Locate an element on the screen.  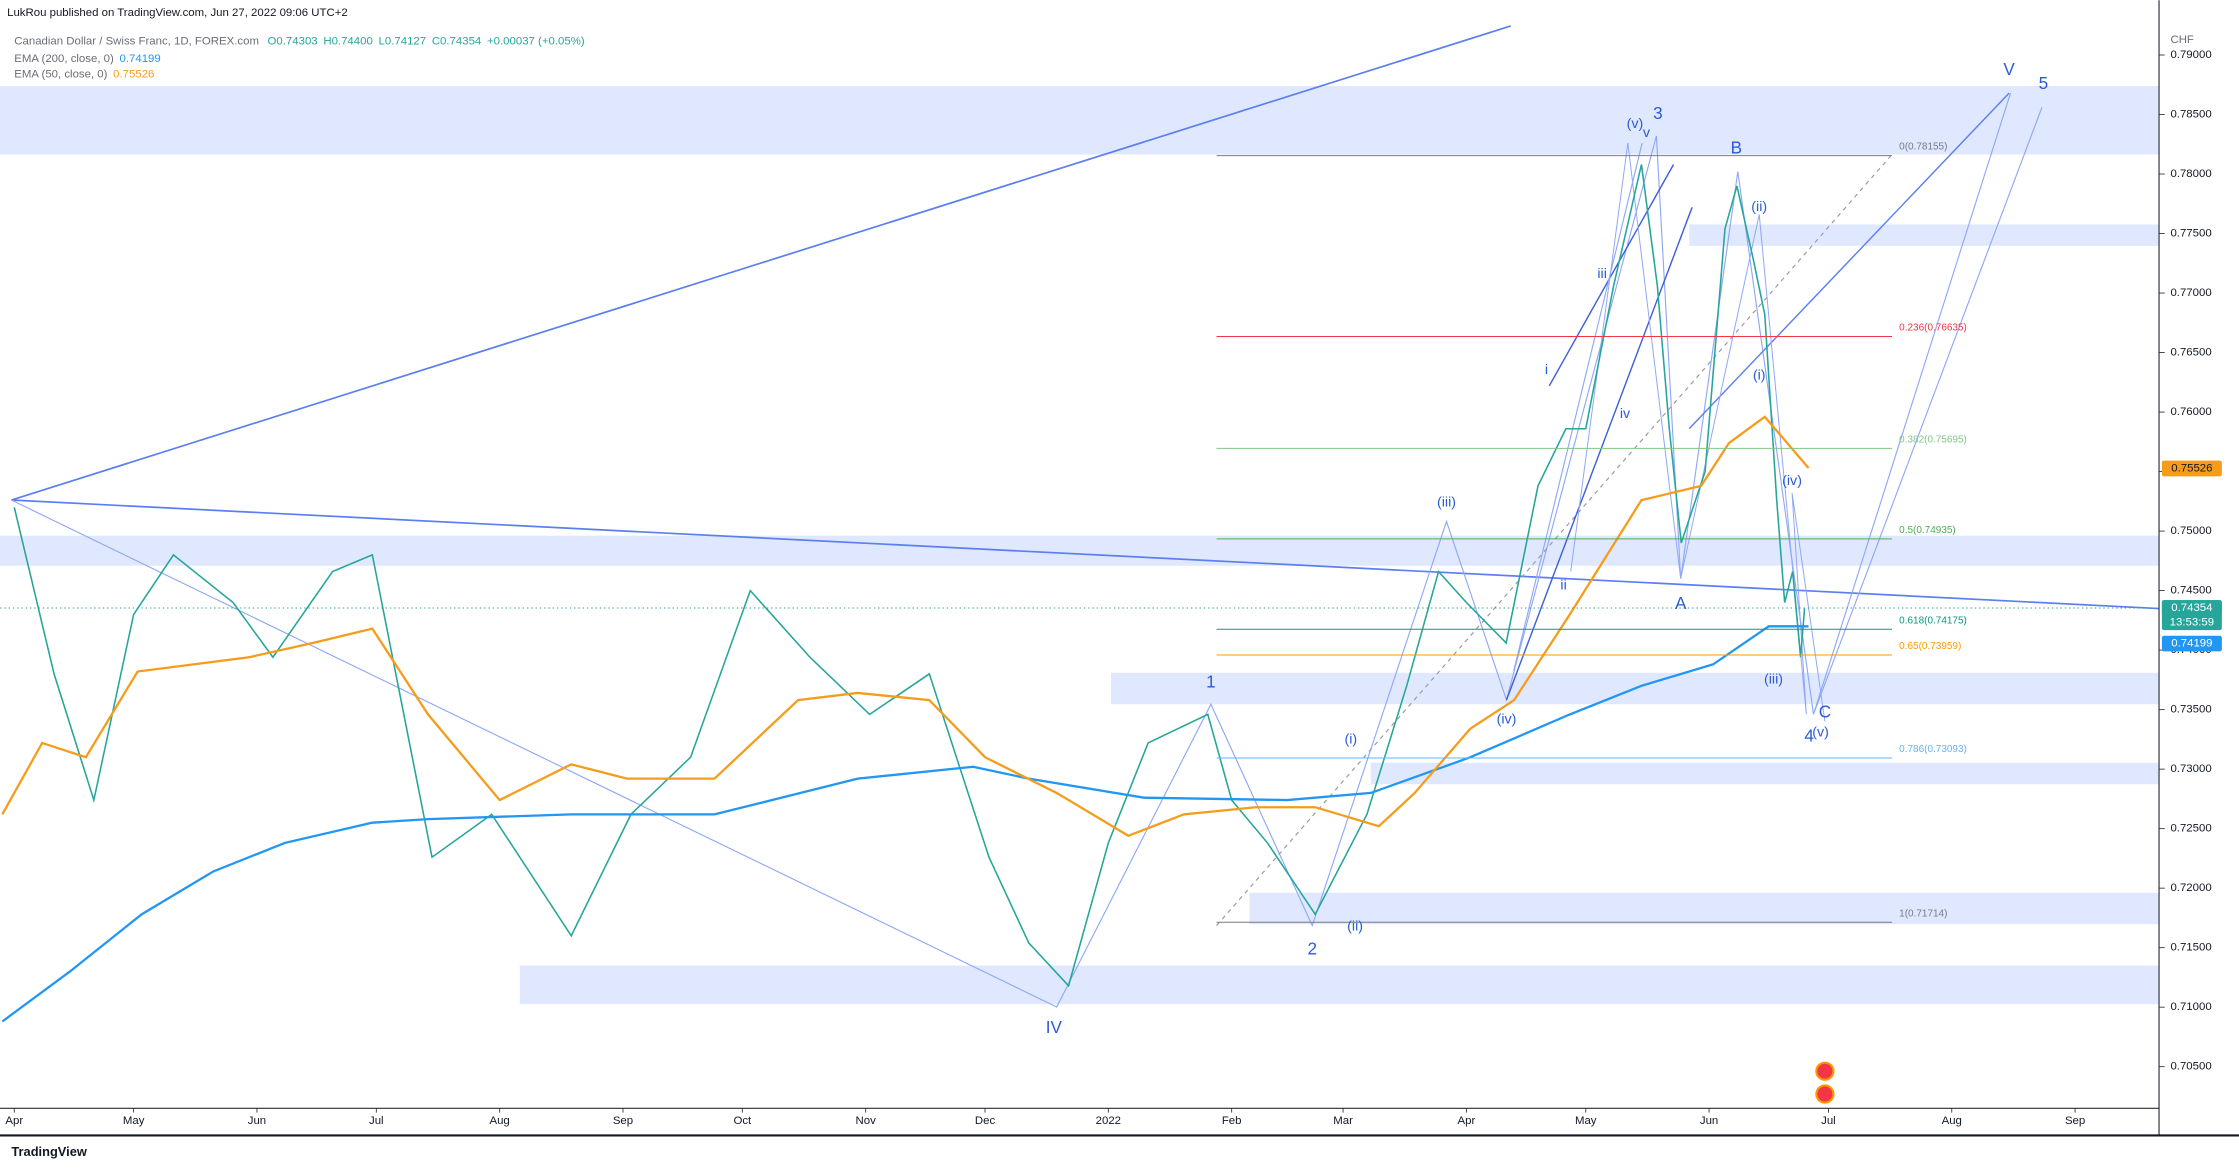
price-tag-label: 0.74354 is located at coordinates (2192, 608).